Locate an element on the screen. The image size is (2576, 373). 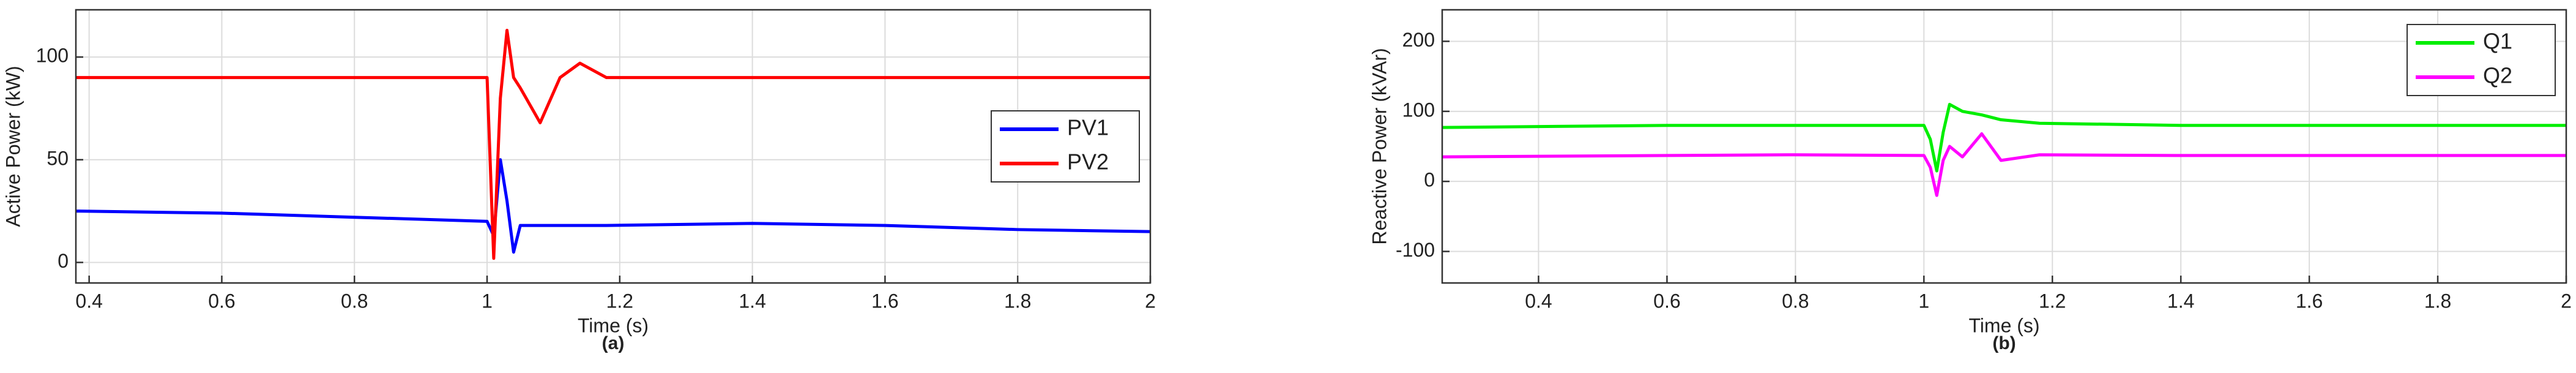
caption: (b) is located at coordinates (2004, 343).